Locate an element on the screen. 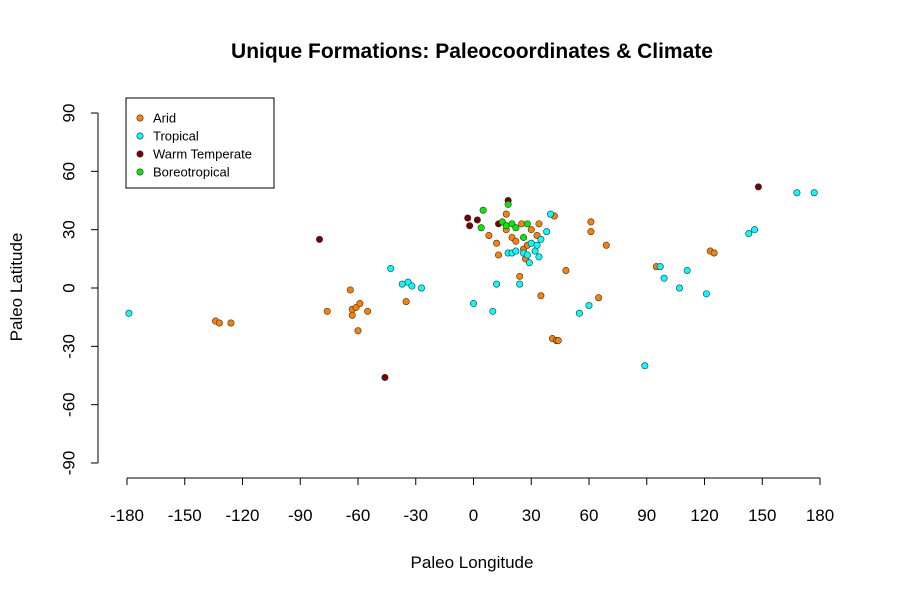 The image size is (900, 600). x-tick-label: 180 is located at coordinates (820, 515).